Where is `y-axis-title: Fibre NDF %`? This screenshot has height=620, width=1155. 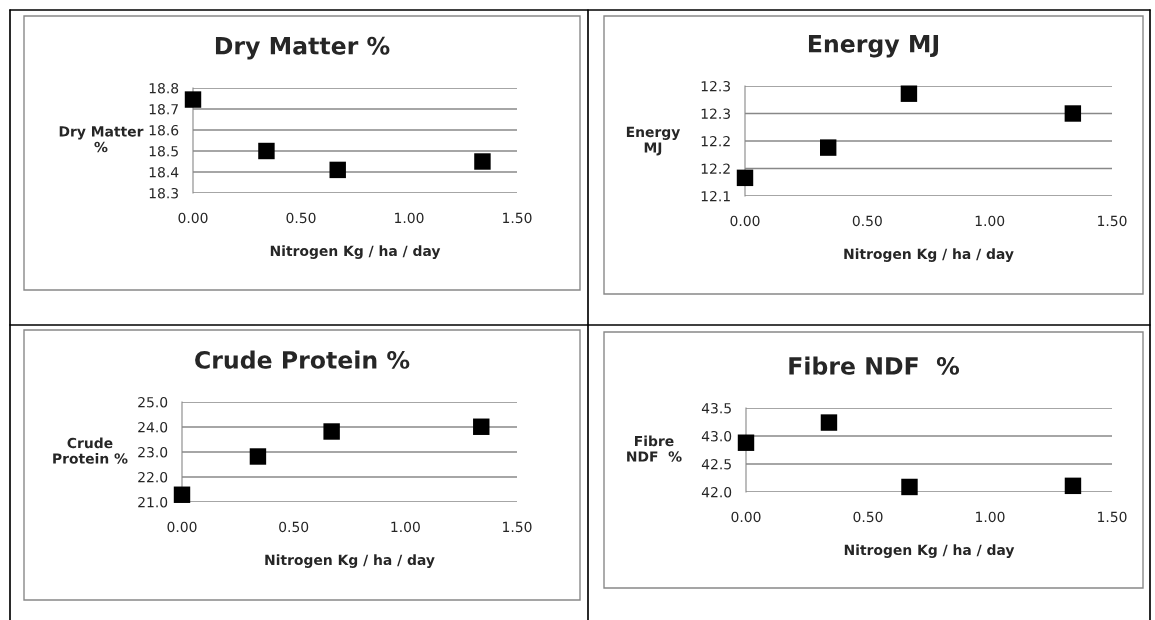
y-axis-title: Fibre NDF % is located at coordinates (654, 448).